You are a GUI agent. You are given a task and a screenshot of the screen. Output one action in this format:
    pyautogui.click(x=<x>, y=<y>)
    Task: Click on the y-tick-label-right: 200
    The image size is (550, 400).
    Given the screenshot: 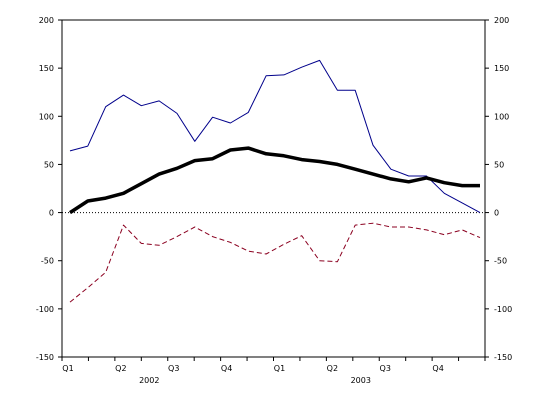 What is the action you would take?
    pyautogui.click(x=501, y=20)
    